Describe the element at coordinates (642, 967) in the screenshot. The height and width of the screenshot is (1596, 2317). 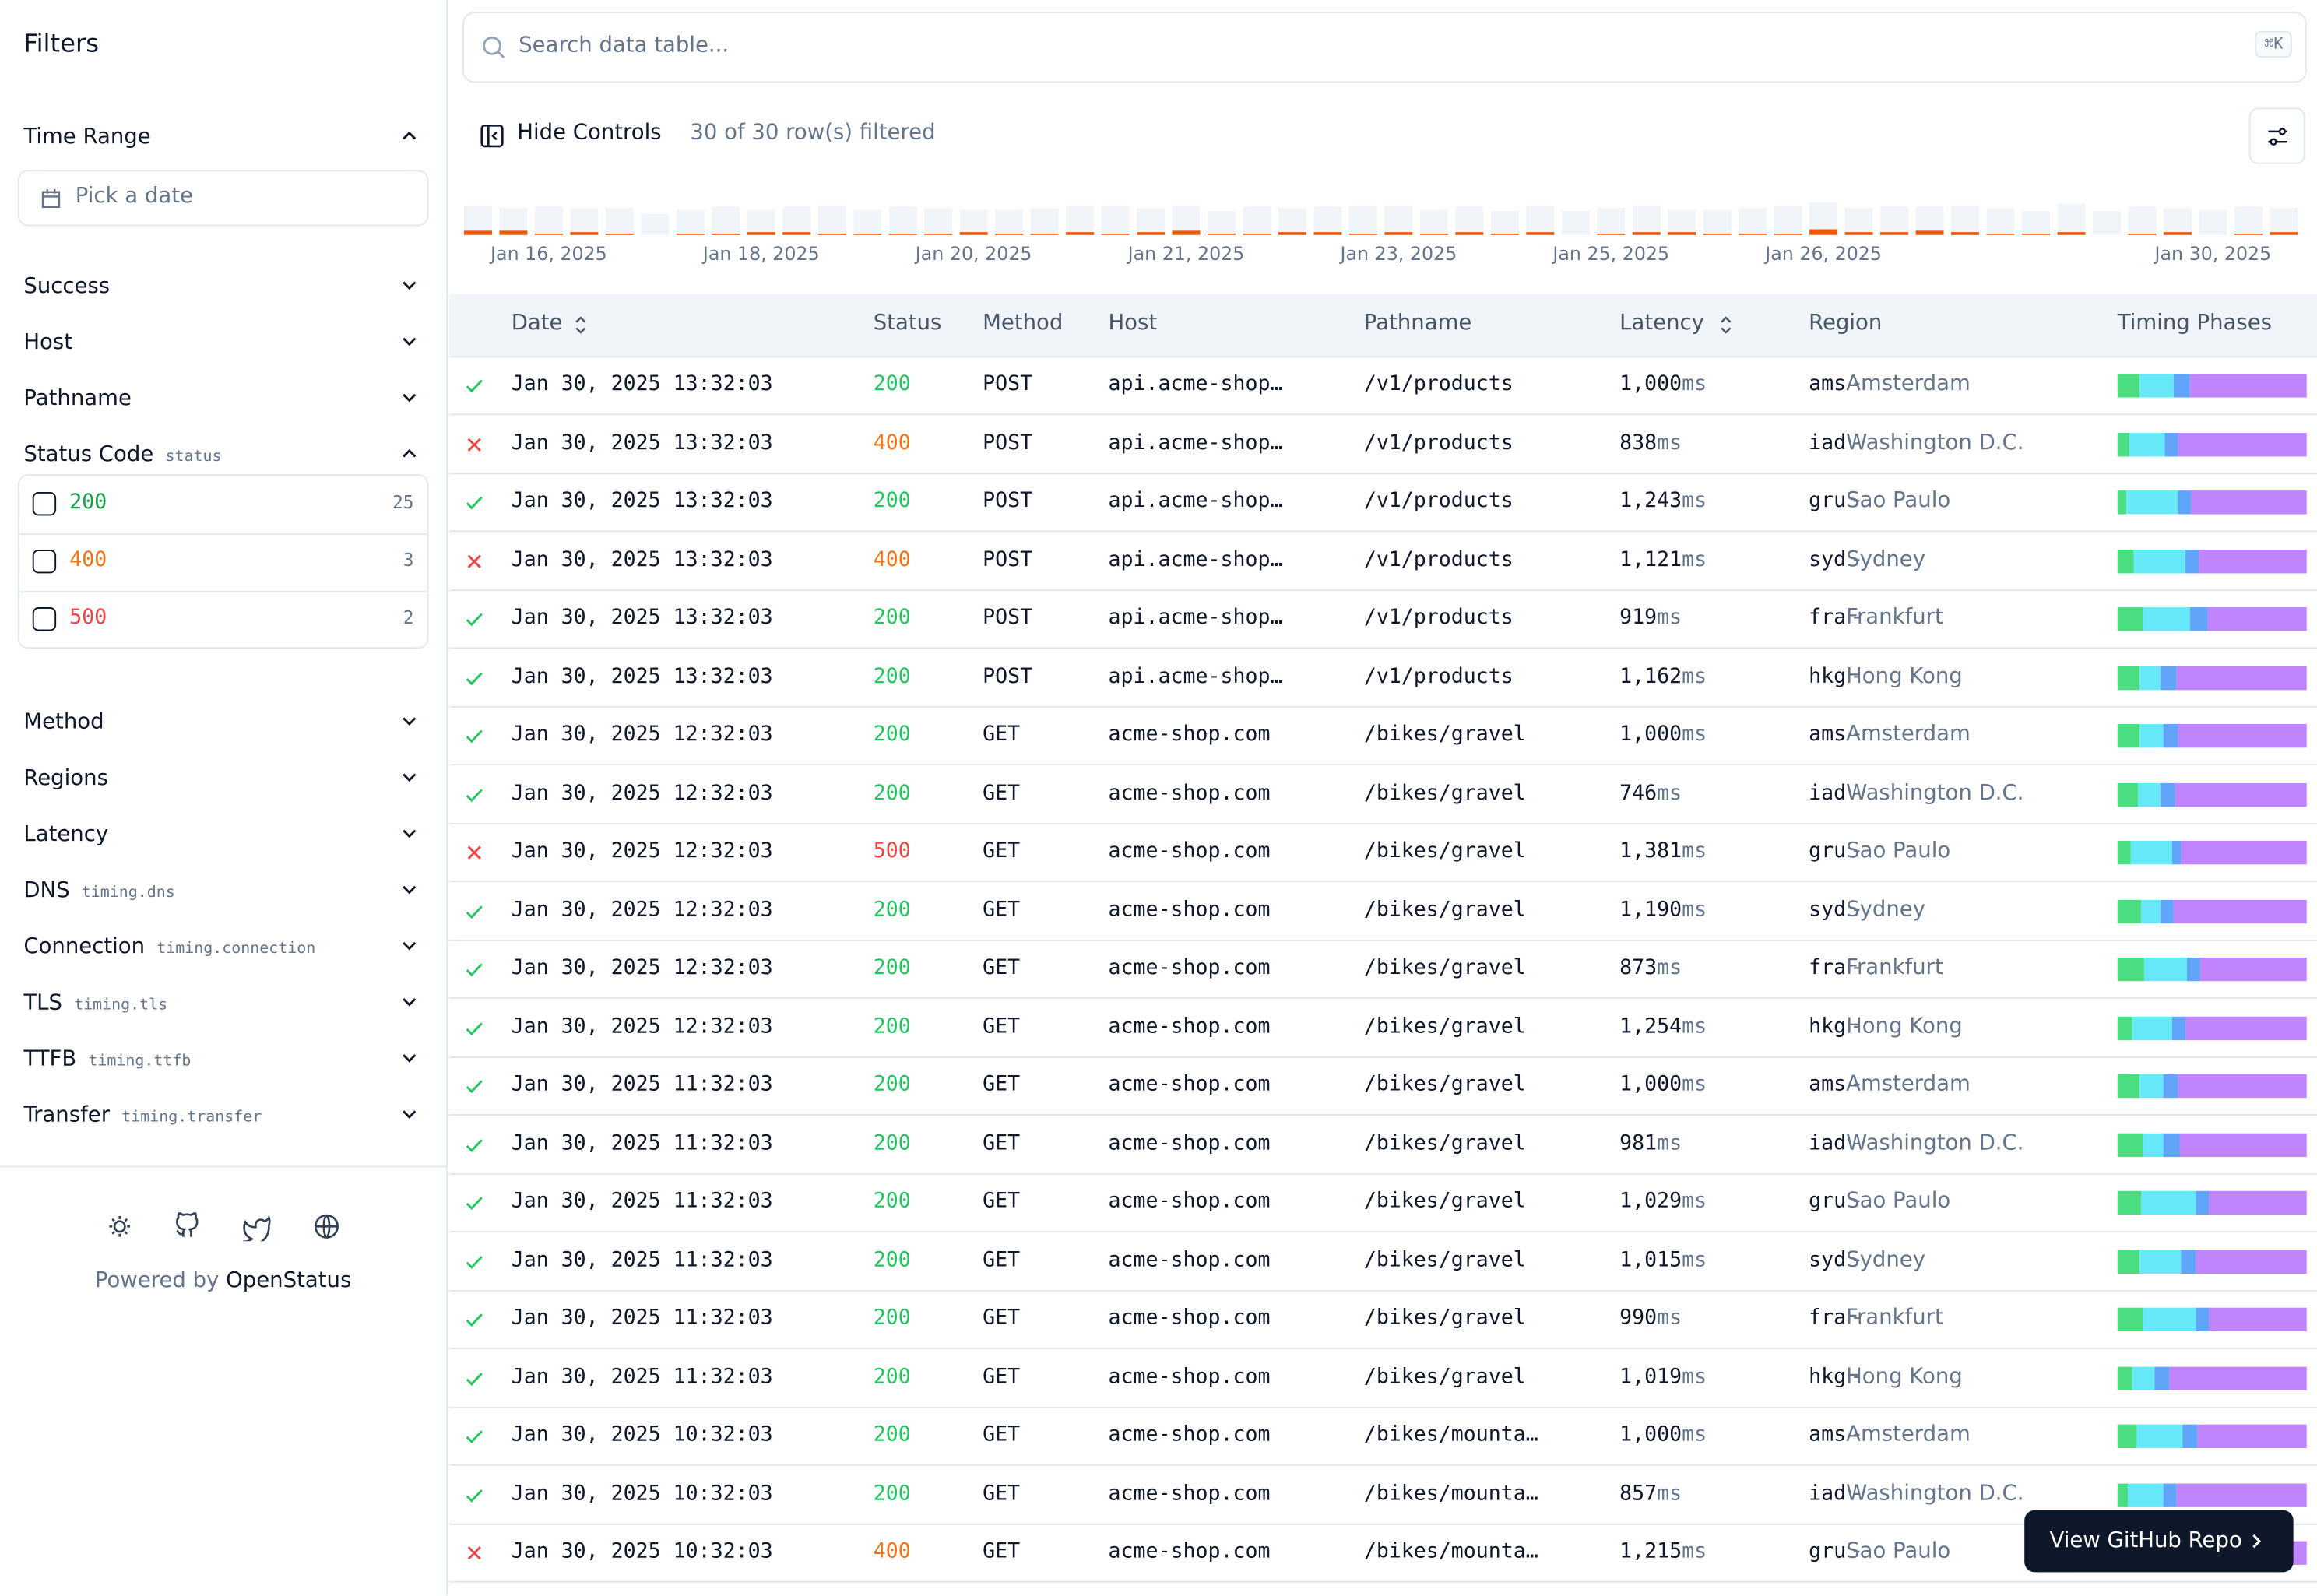
I see `date-cell: Jan 30, 2025 12:32:03` at that location.